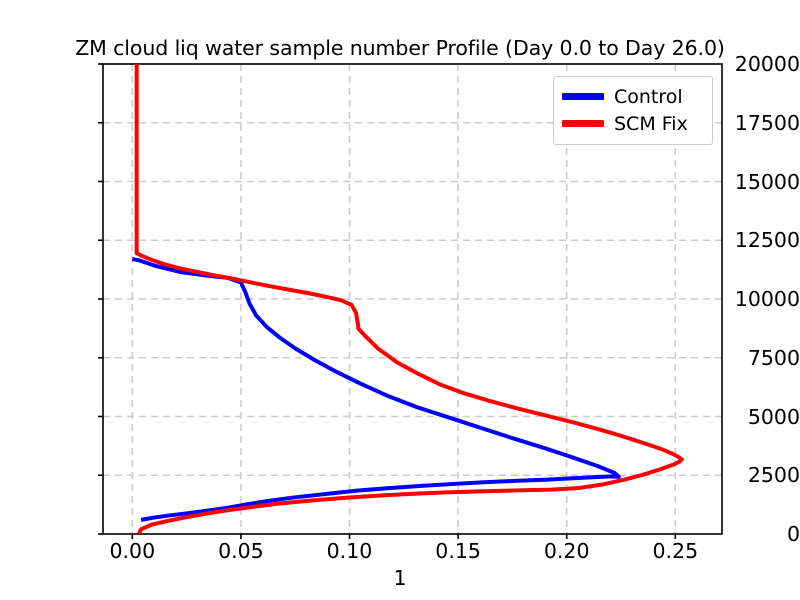  What do you see at coordinates (793, 534) in the screenshot?
I see `y-tick-label: 0` at bounding box center [793, 534].